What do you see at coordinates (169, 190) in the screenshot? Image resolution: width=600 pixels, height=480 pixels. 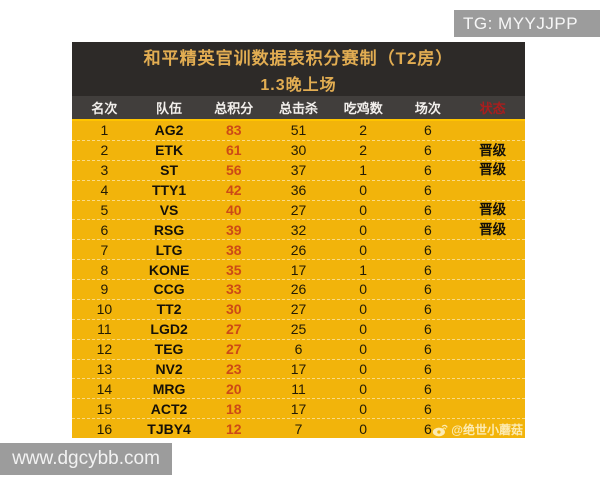 I see `team-cell: TTY1` at bounding box center [169, 190].